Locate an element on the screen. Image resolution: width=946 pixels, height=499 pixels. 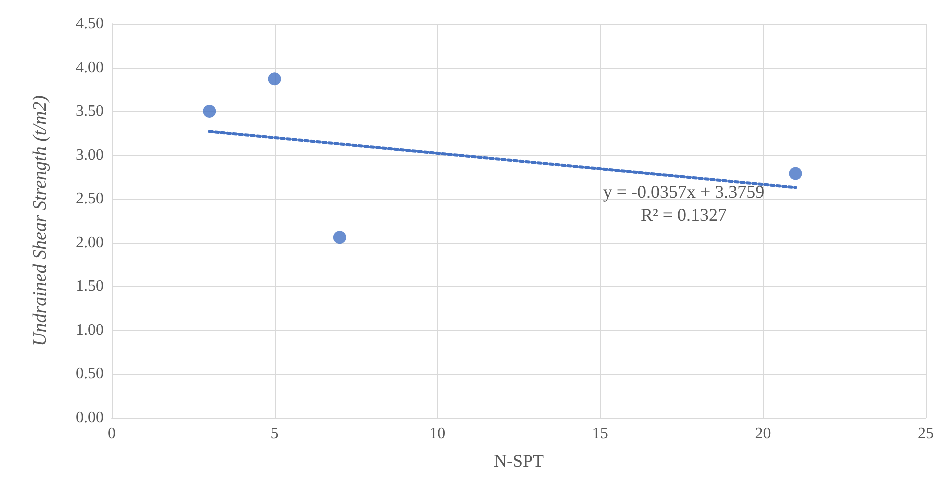
y-tick-label: 4.00 is located at coordinates (90, 67).